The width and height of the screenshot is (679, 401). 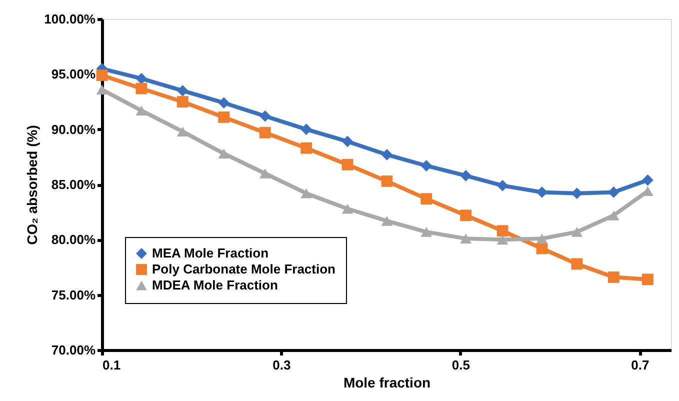 What do you see at coordinates (73, 294) in the screenshot?
I see `y-tick-label: 75.00%` at bounding box center [73, 294].